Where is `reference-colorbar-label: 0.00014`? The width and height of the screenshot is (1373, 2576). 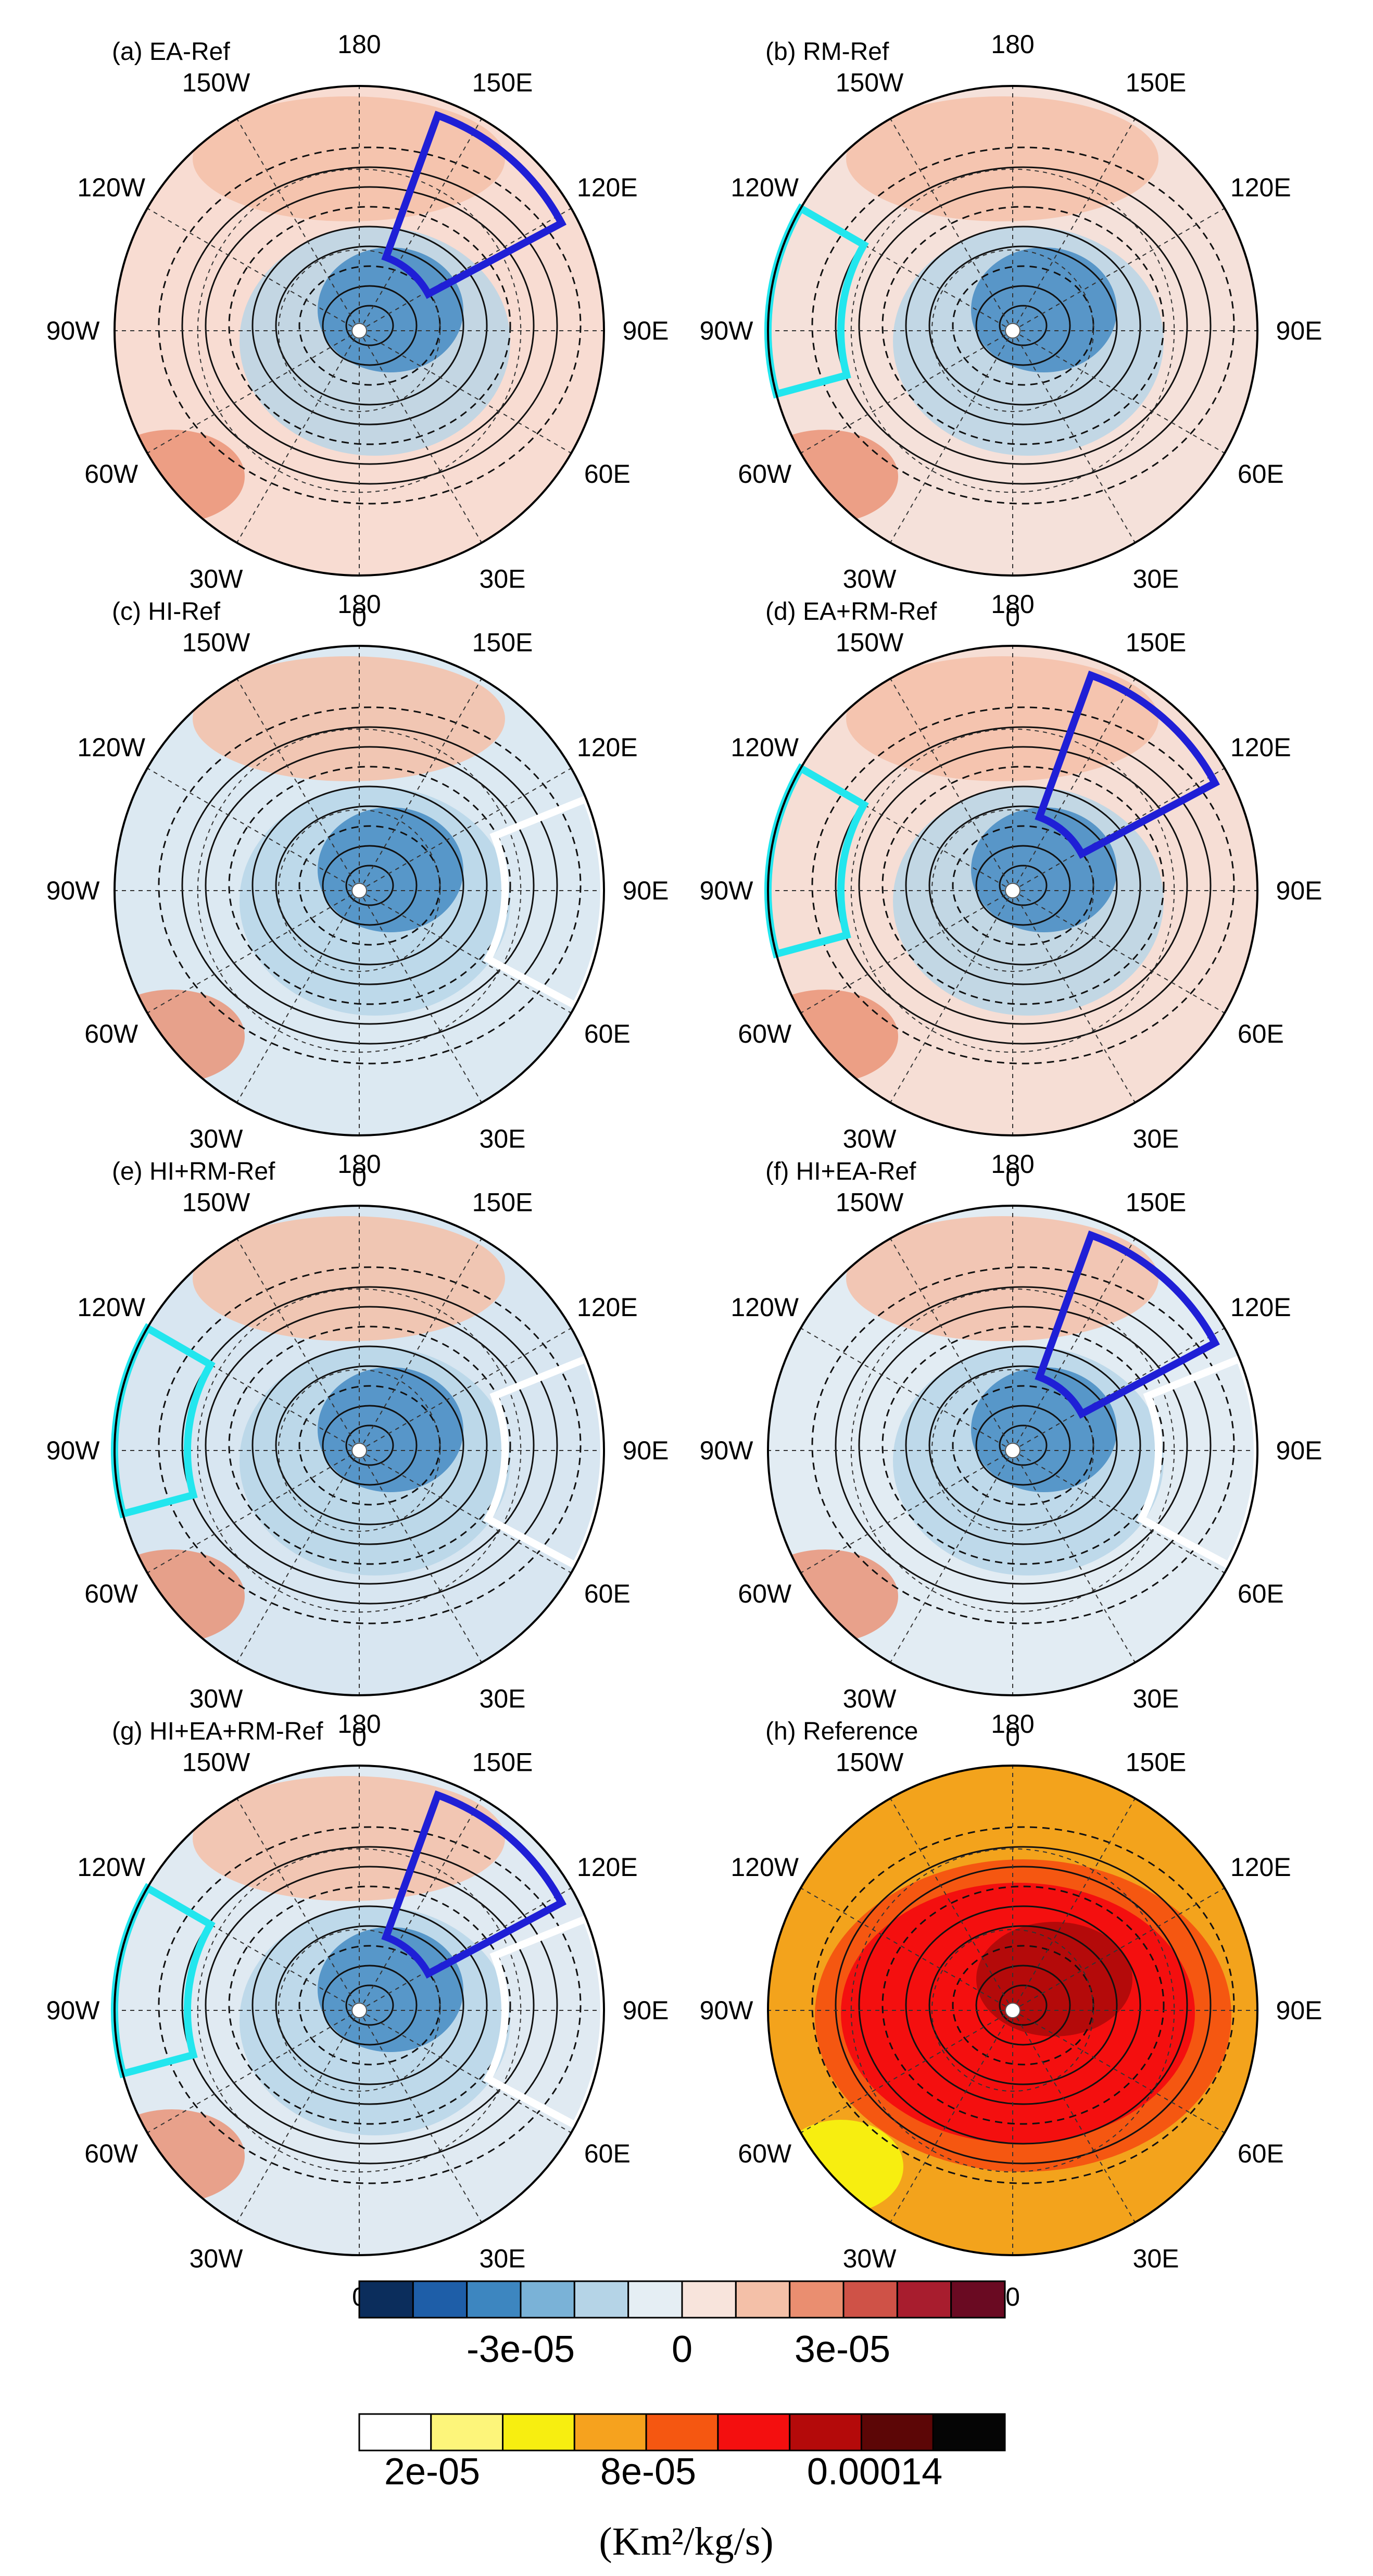 reference-colorbar-label: 0.00014 is located at coordinates (874, 2472).